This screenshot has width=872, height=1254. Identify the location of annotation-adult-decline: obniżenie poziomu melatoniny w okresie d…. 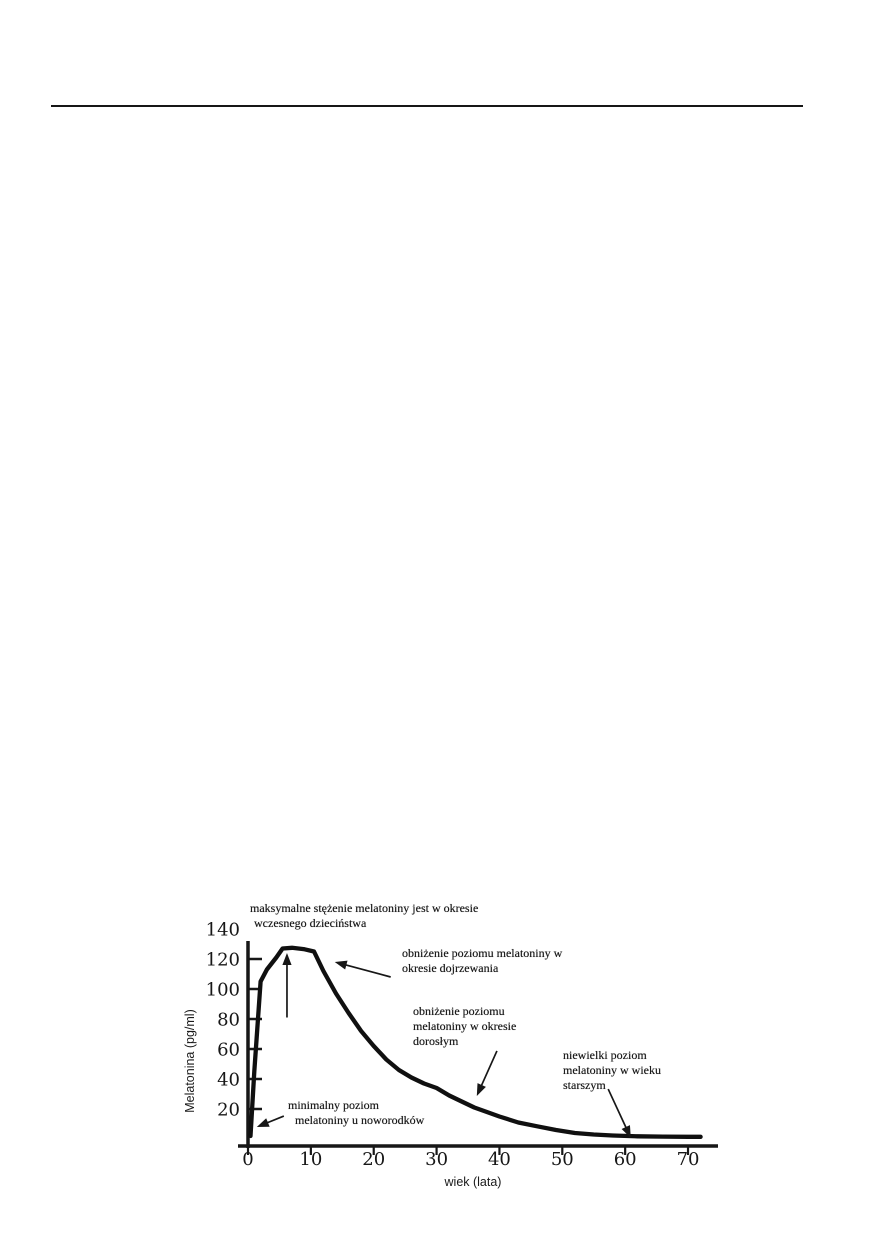
(464, 1026).